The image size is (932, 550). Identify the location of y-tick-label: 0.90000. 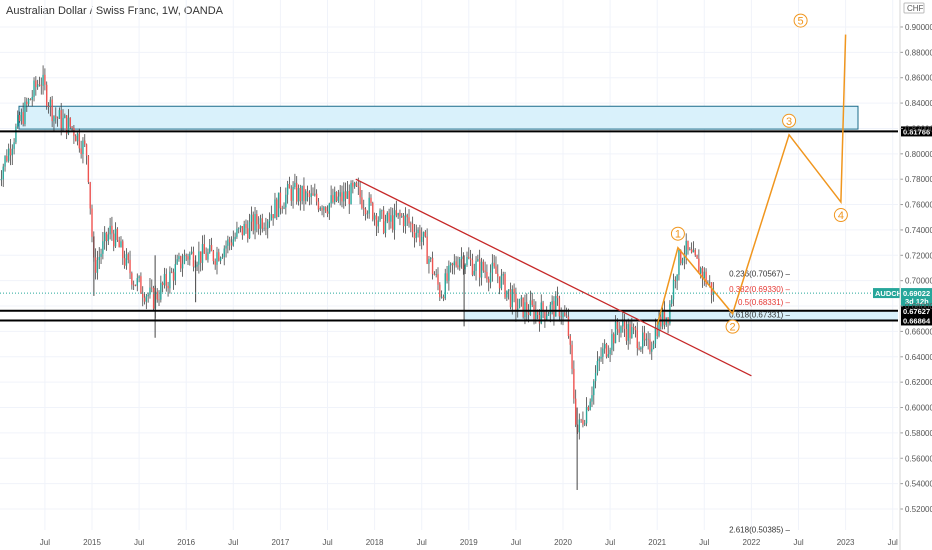
(918, 27).